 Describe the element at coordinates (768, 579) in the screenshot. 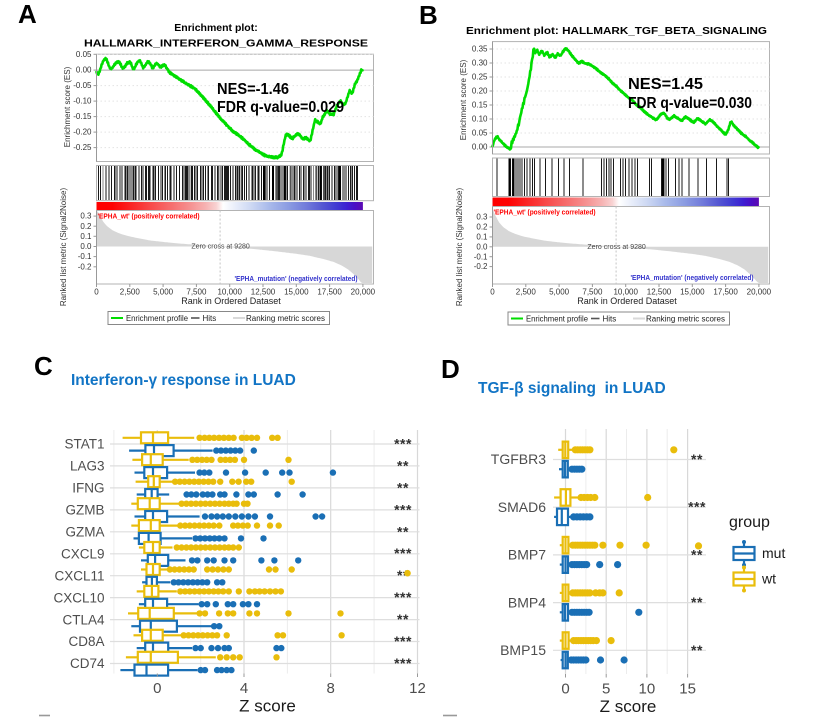

I see `svg-text: wt` at that location.